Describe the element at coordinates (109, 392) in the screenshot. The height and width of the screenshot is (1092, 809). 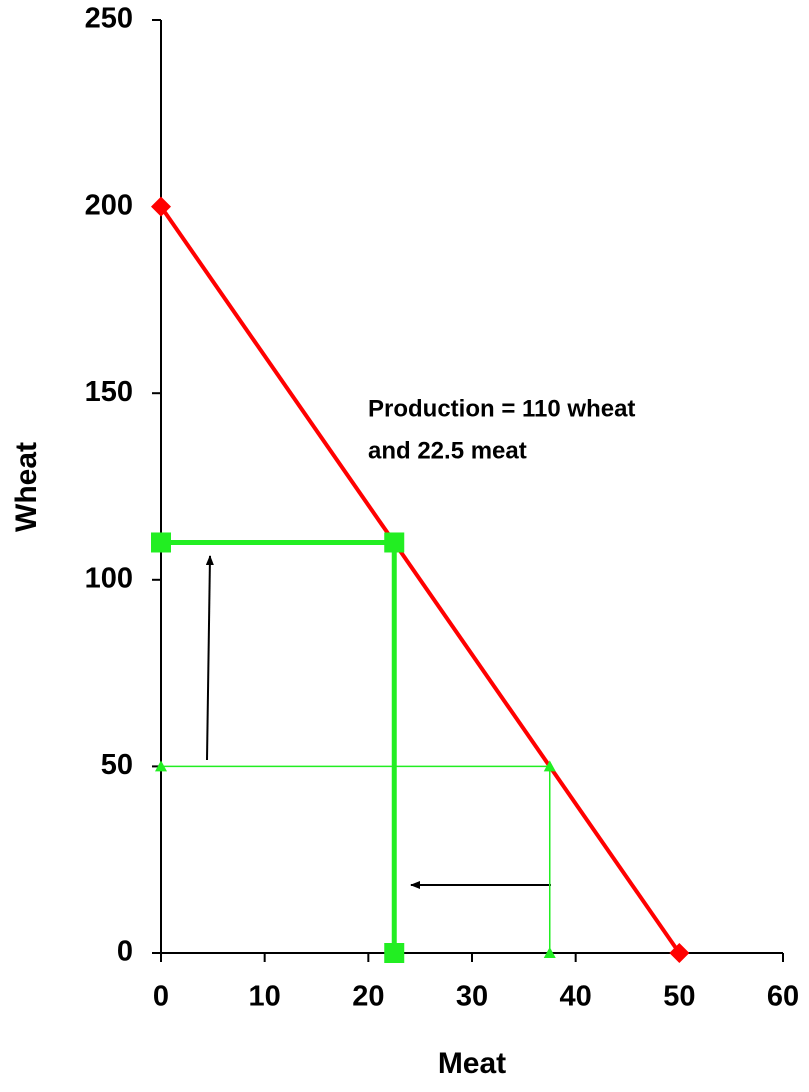
I see `y-tick-label: 150` at that location.